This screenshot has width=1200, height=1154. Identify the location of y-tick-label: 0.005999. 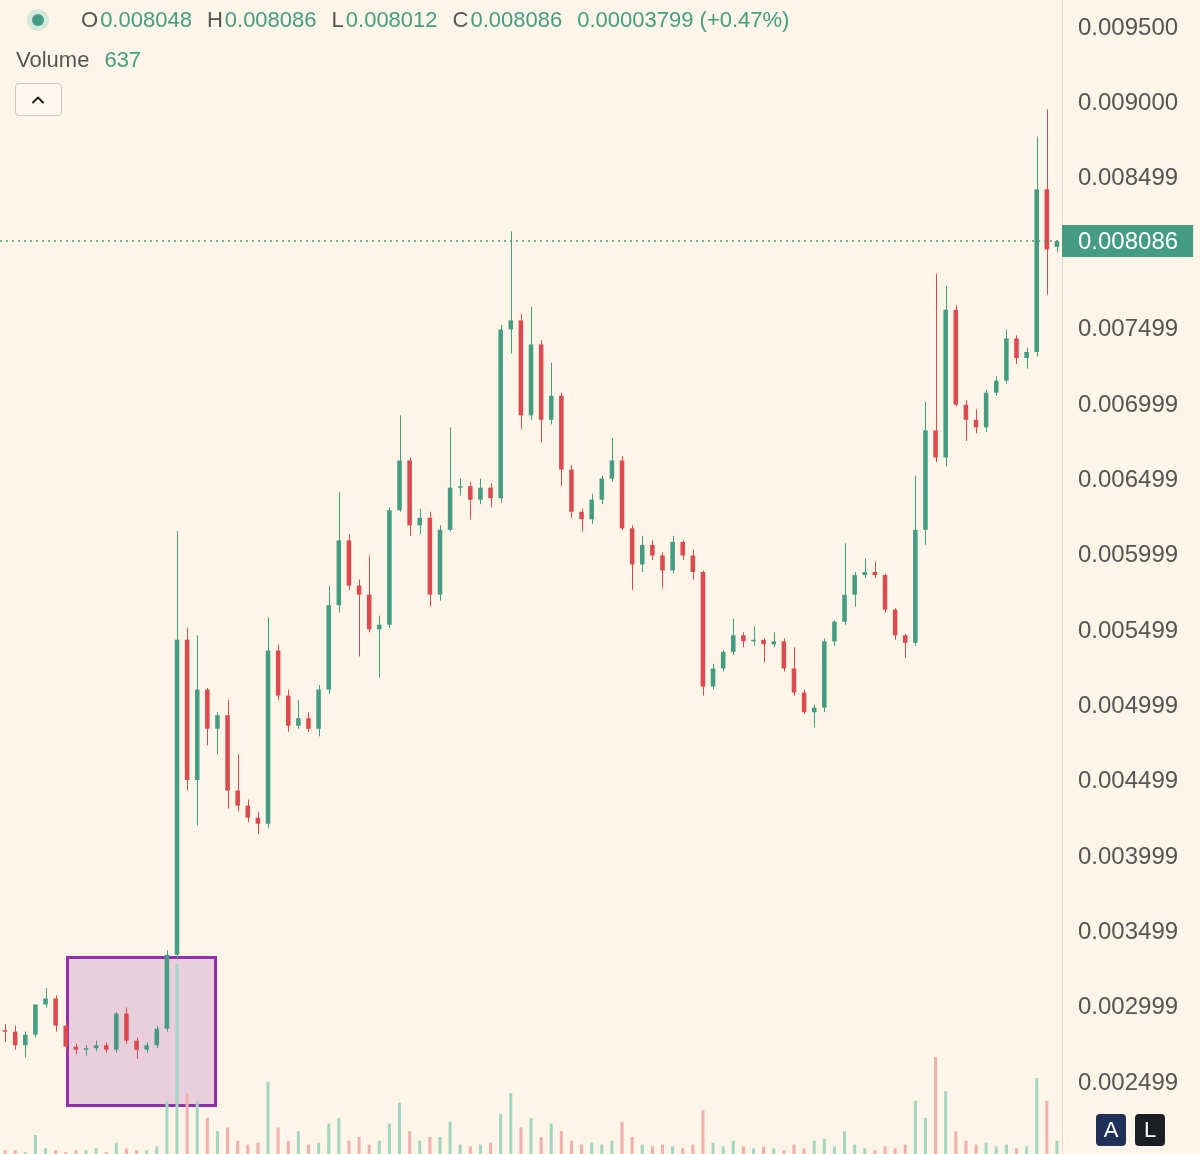
(1128, 554).